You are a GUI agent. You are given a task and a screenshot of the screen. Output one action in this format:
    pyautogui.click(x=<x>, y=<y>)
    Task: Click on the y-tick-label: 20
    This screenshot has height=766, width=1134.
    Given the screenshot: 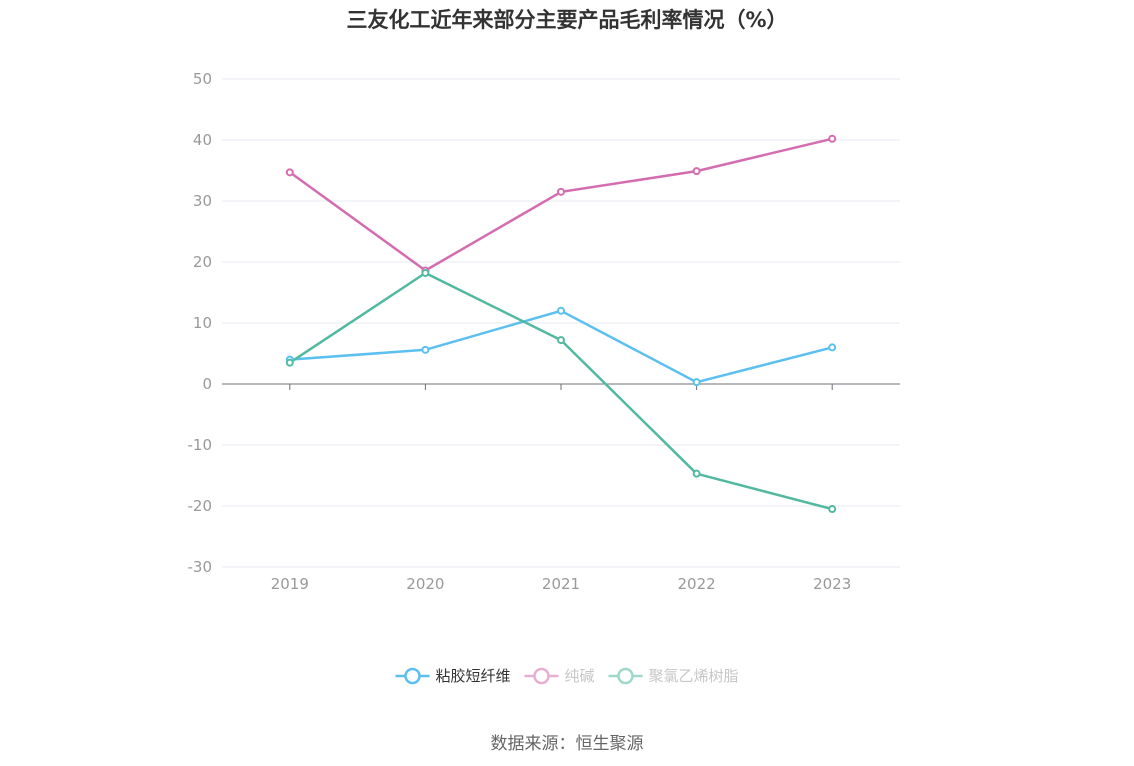 What is the action you would take?
    pyautogui.click(x=202, y=262)
    